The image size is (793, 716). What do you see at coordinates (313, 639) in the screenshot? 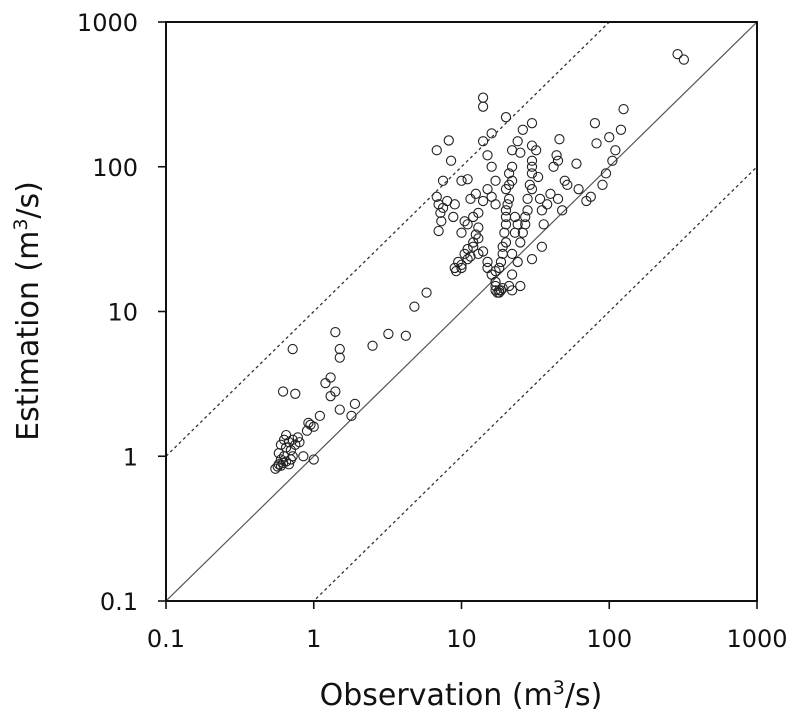
I see `x-tick-label: 1` at bounding box center [313, 639].